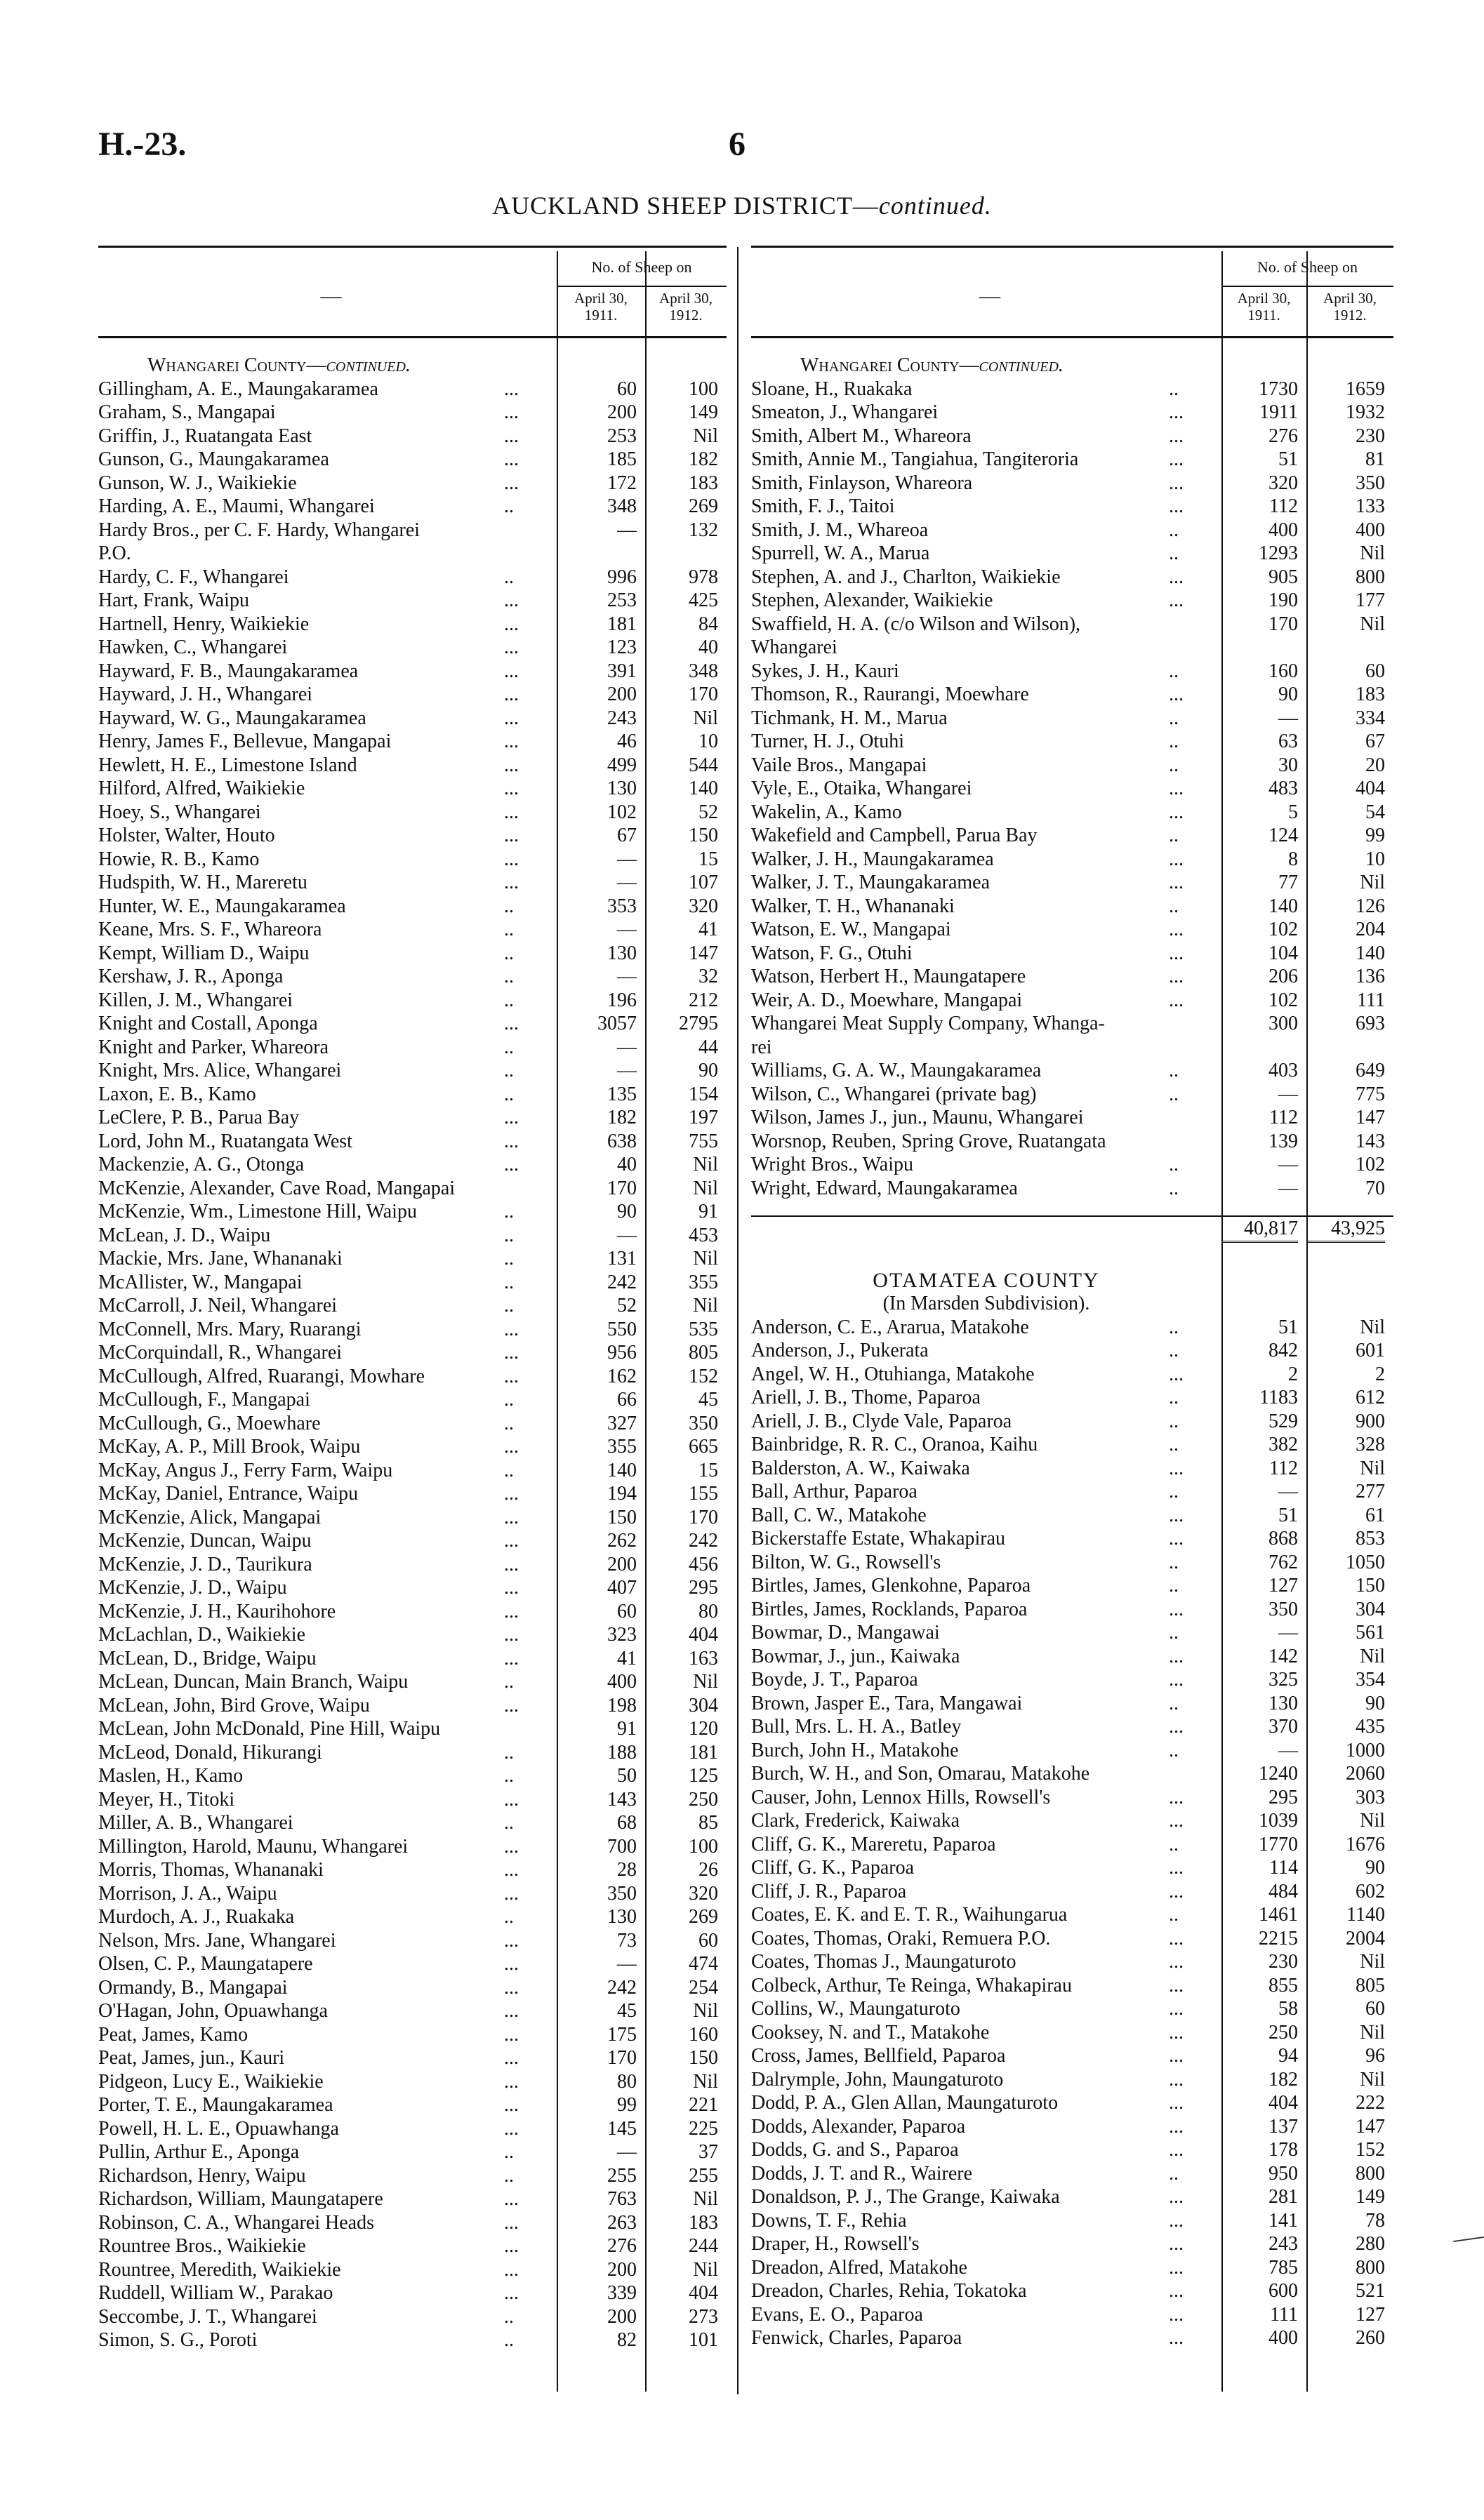 This screenshot has width=1484, height=2520. I want to click on owner-name: Coates, Thomas J., Maungaturoto, so click(883, 1962).